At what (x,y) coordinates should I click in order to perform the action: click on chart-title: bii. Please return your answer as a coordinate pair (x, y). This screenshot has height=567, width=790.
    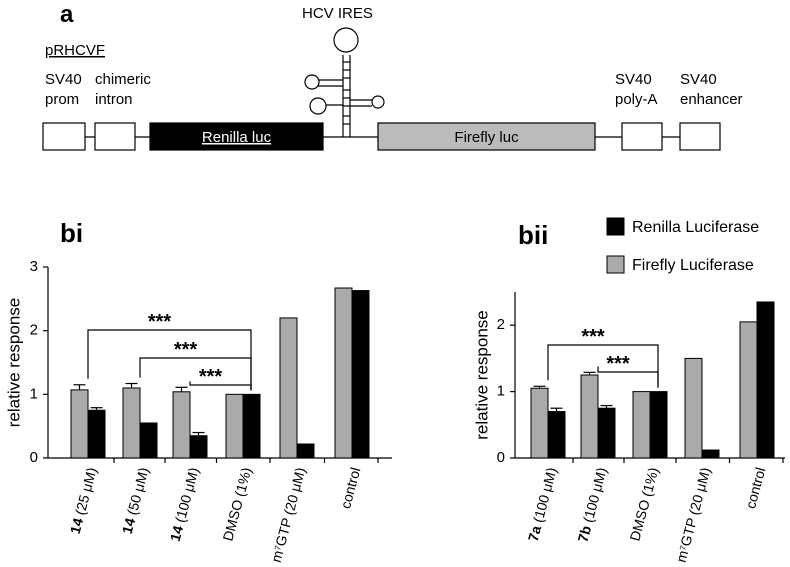
    Looking at the image, I should click on (533, 235).